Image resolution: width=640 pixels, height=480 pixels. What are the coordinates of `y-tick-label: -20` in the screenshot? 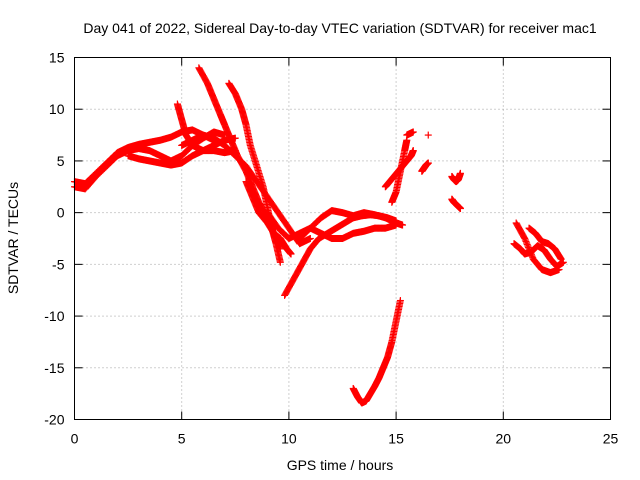 It's located at (54, 420).